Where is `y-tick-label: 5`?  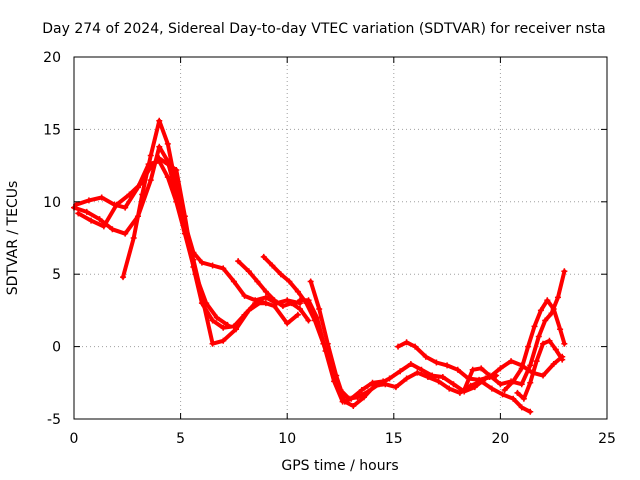
y-tick-label: 5 is located at coordinates (56, 275).